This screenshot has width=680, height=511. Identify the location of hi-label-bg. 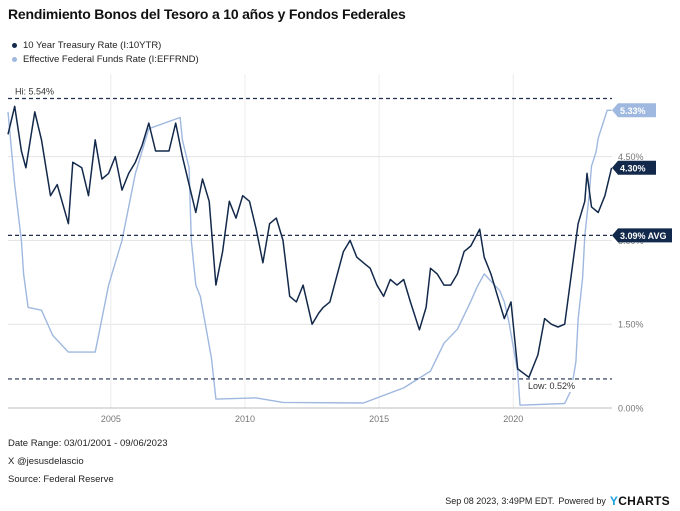
(36, 91).